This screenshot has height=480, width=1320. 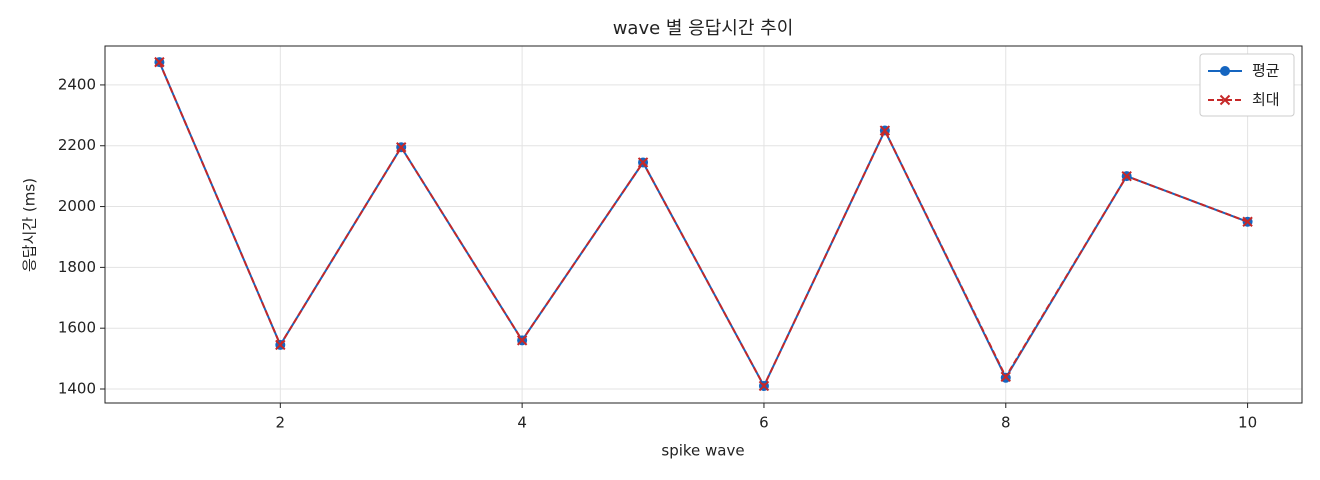 What do you see at coordinates (1266, 71) in the screenshot?
I see `legend-label: 평균` at bounding box center [1266, 71].